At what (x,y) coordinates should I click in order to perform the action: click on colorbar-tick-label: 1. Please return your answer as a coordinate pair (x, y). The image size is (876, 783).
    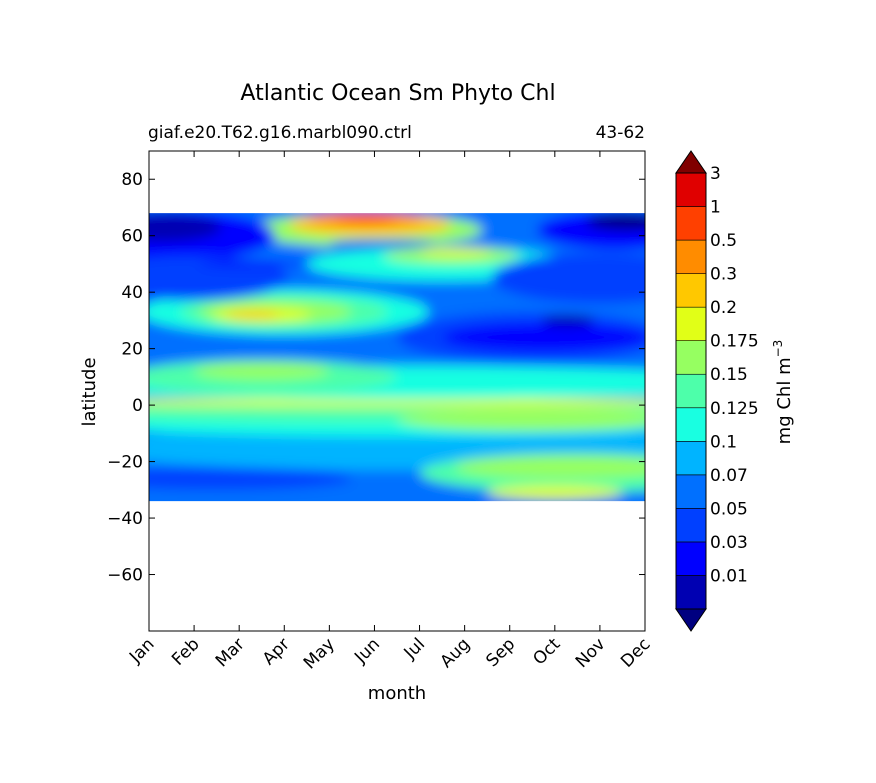
    Looking at the image, I should click on (715, 208).